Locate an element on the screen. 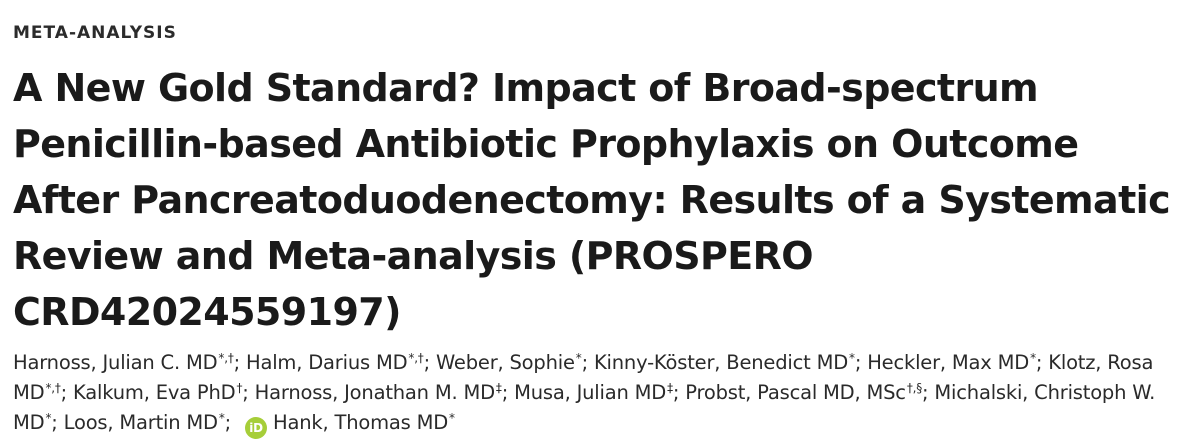 The image size is (1200, 439). author-link: Harnoss, Jonathan M. MD‡ is located at coordinates (378, 392).